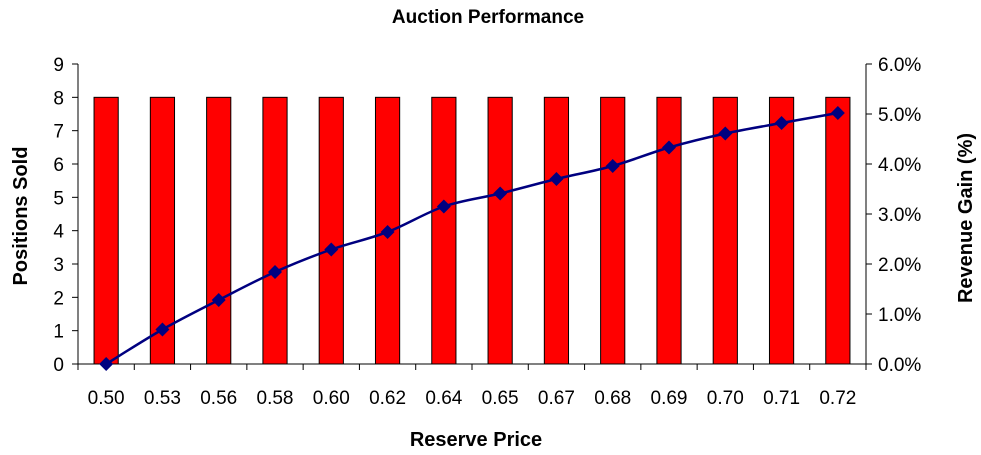  What do you see at coordinates (500, 398) in the screenshot?
I see `x-tick-label: 0.65` at bounding box center [500, 398].